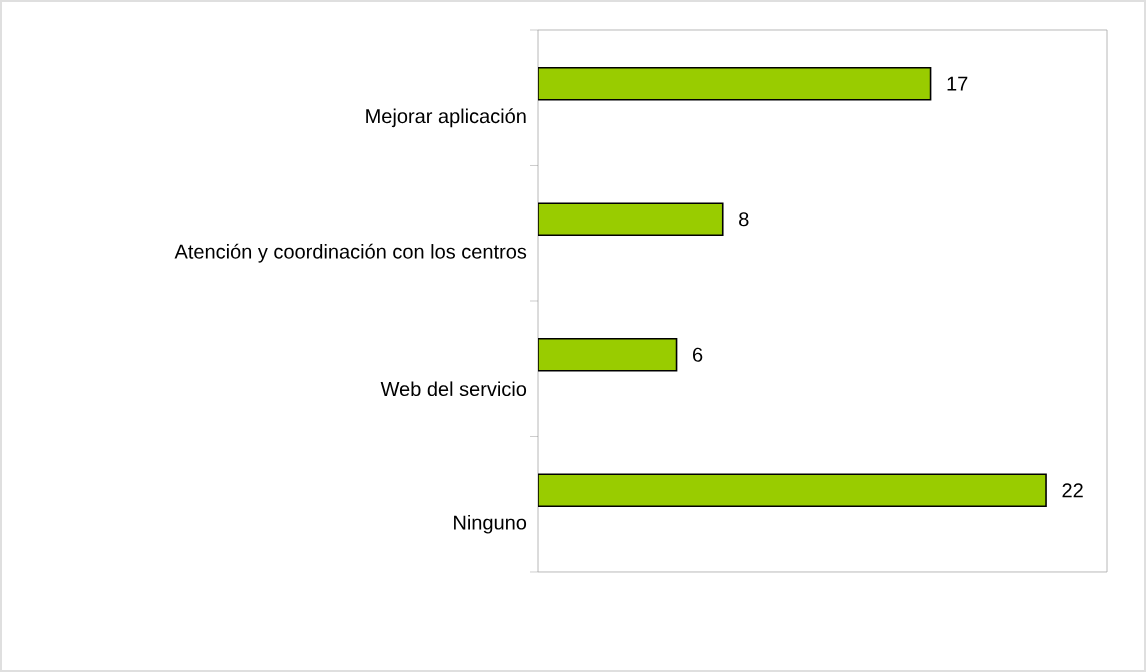 The height and width of the screenshot is (672, 1146). What do you see at coordinates (1072, 490) in the screenshot?
I see `data-label: 22` at bounding box center [1072, 490].